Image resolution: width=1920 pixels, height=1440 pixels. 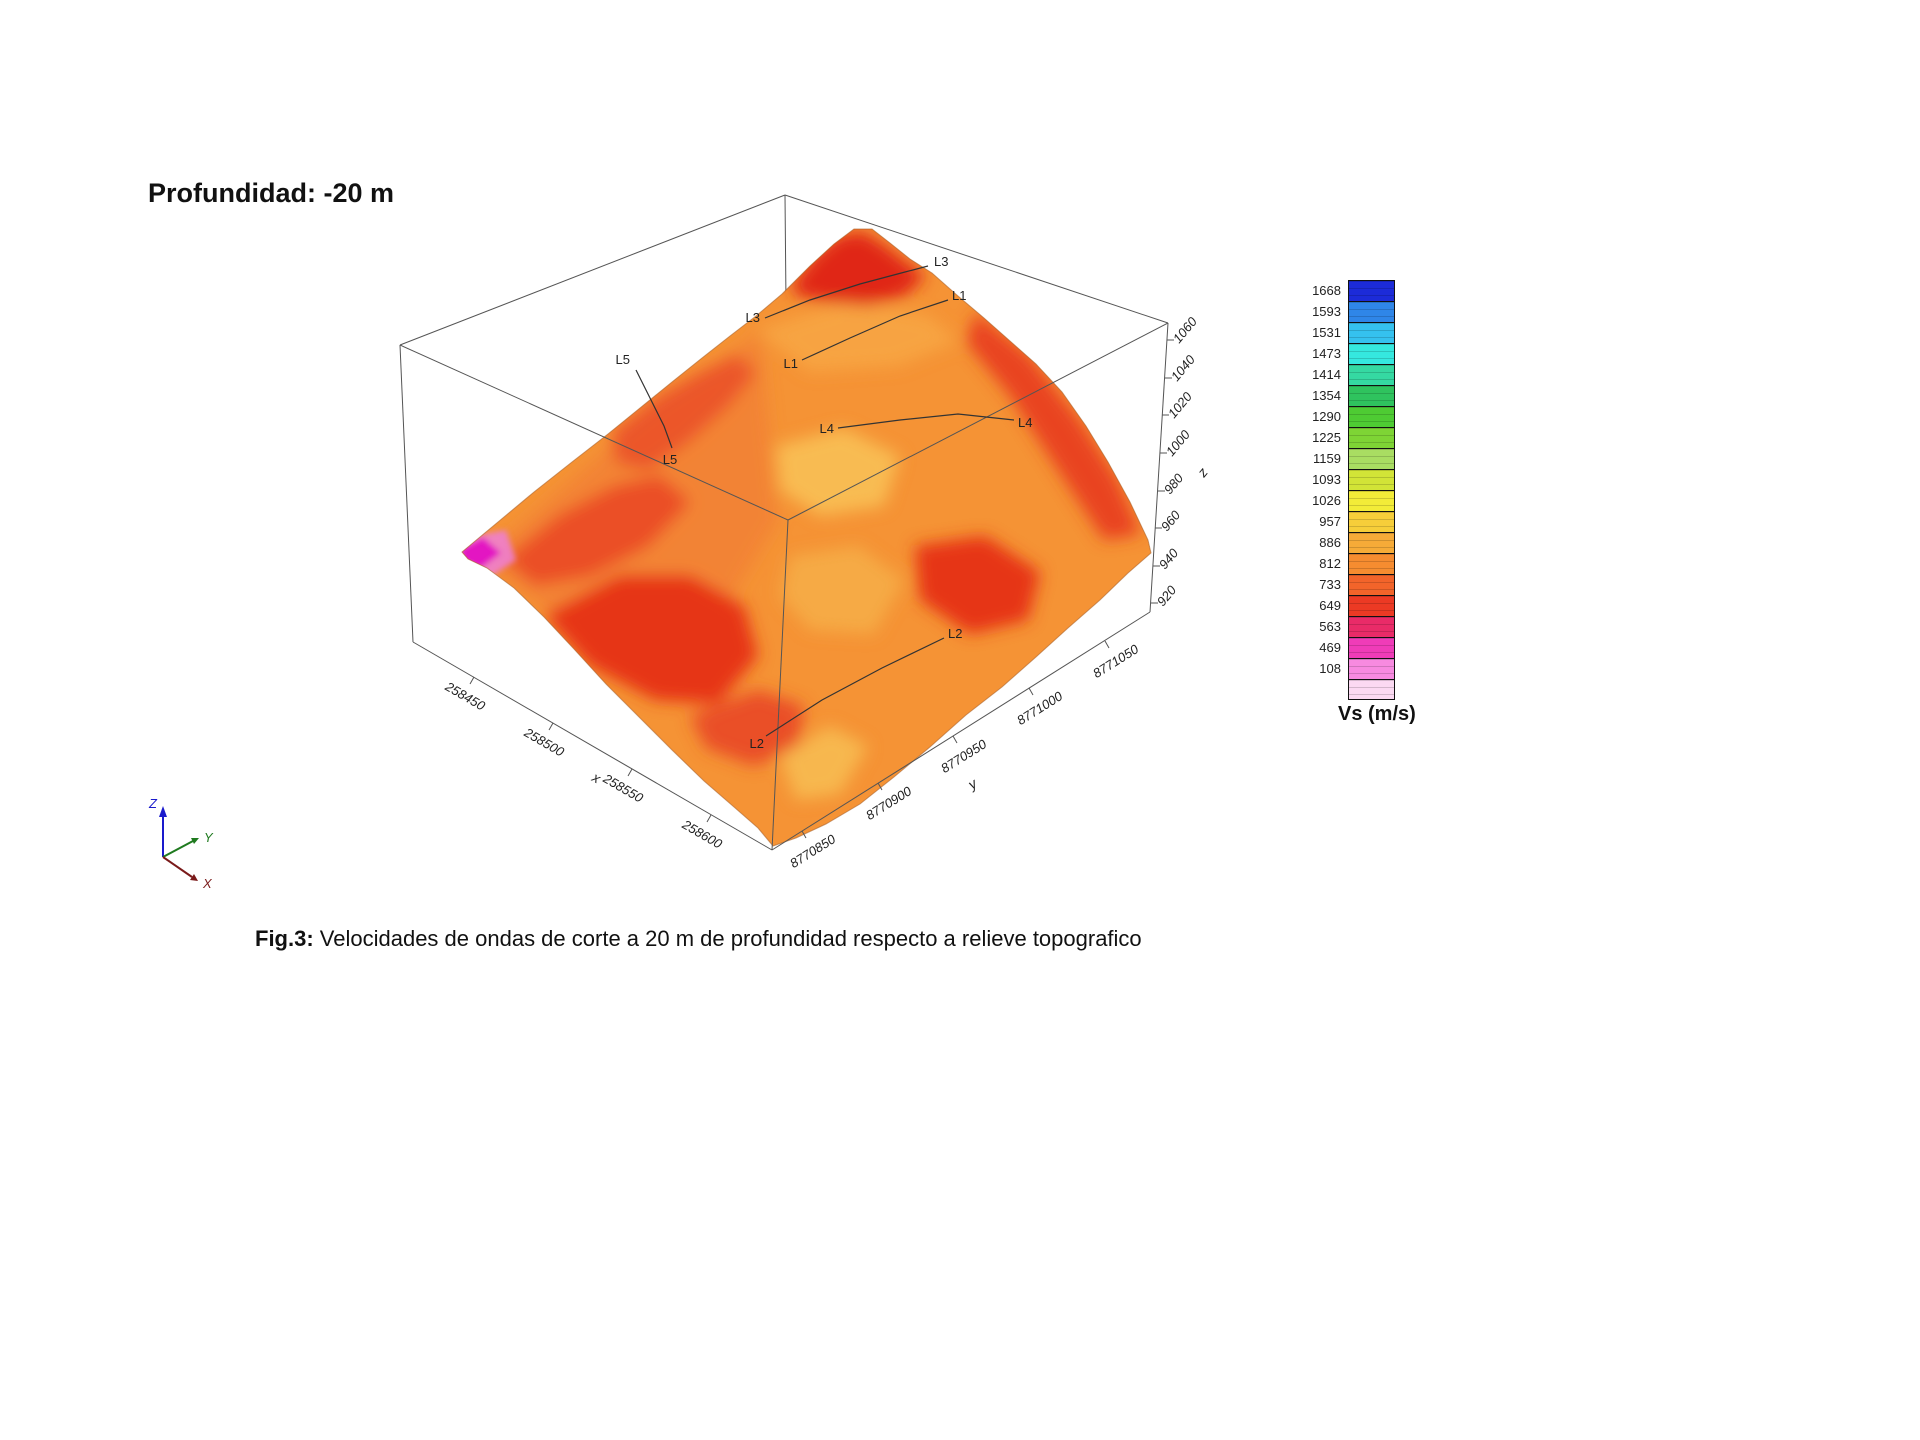 I want to click on survey-line-L5, so click(x=654, y=409).